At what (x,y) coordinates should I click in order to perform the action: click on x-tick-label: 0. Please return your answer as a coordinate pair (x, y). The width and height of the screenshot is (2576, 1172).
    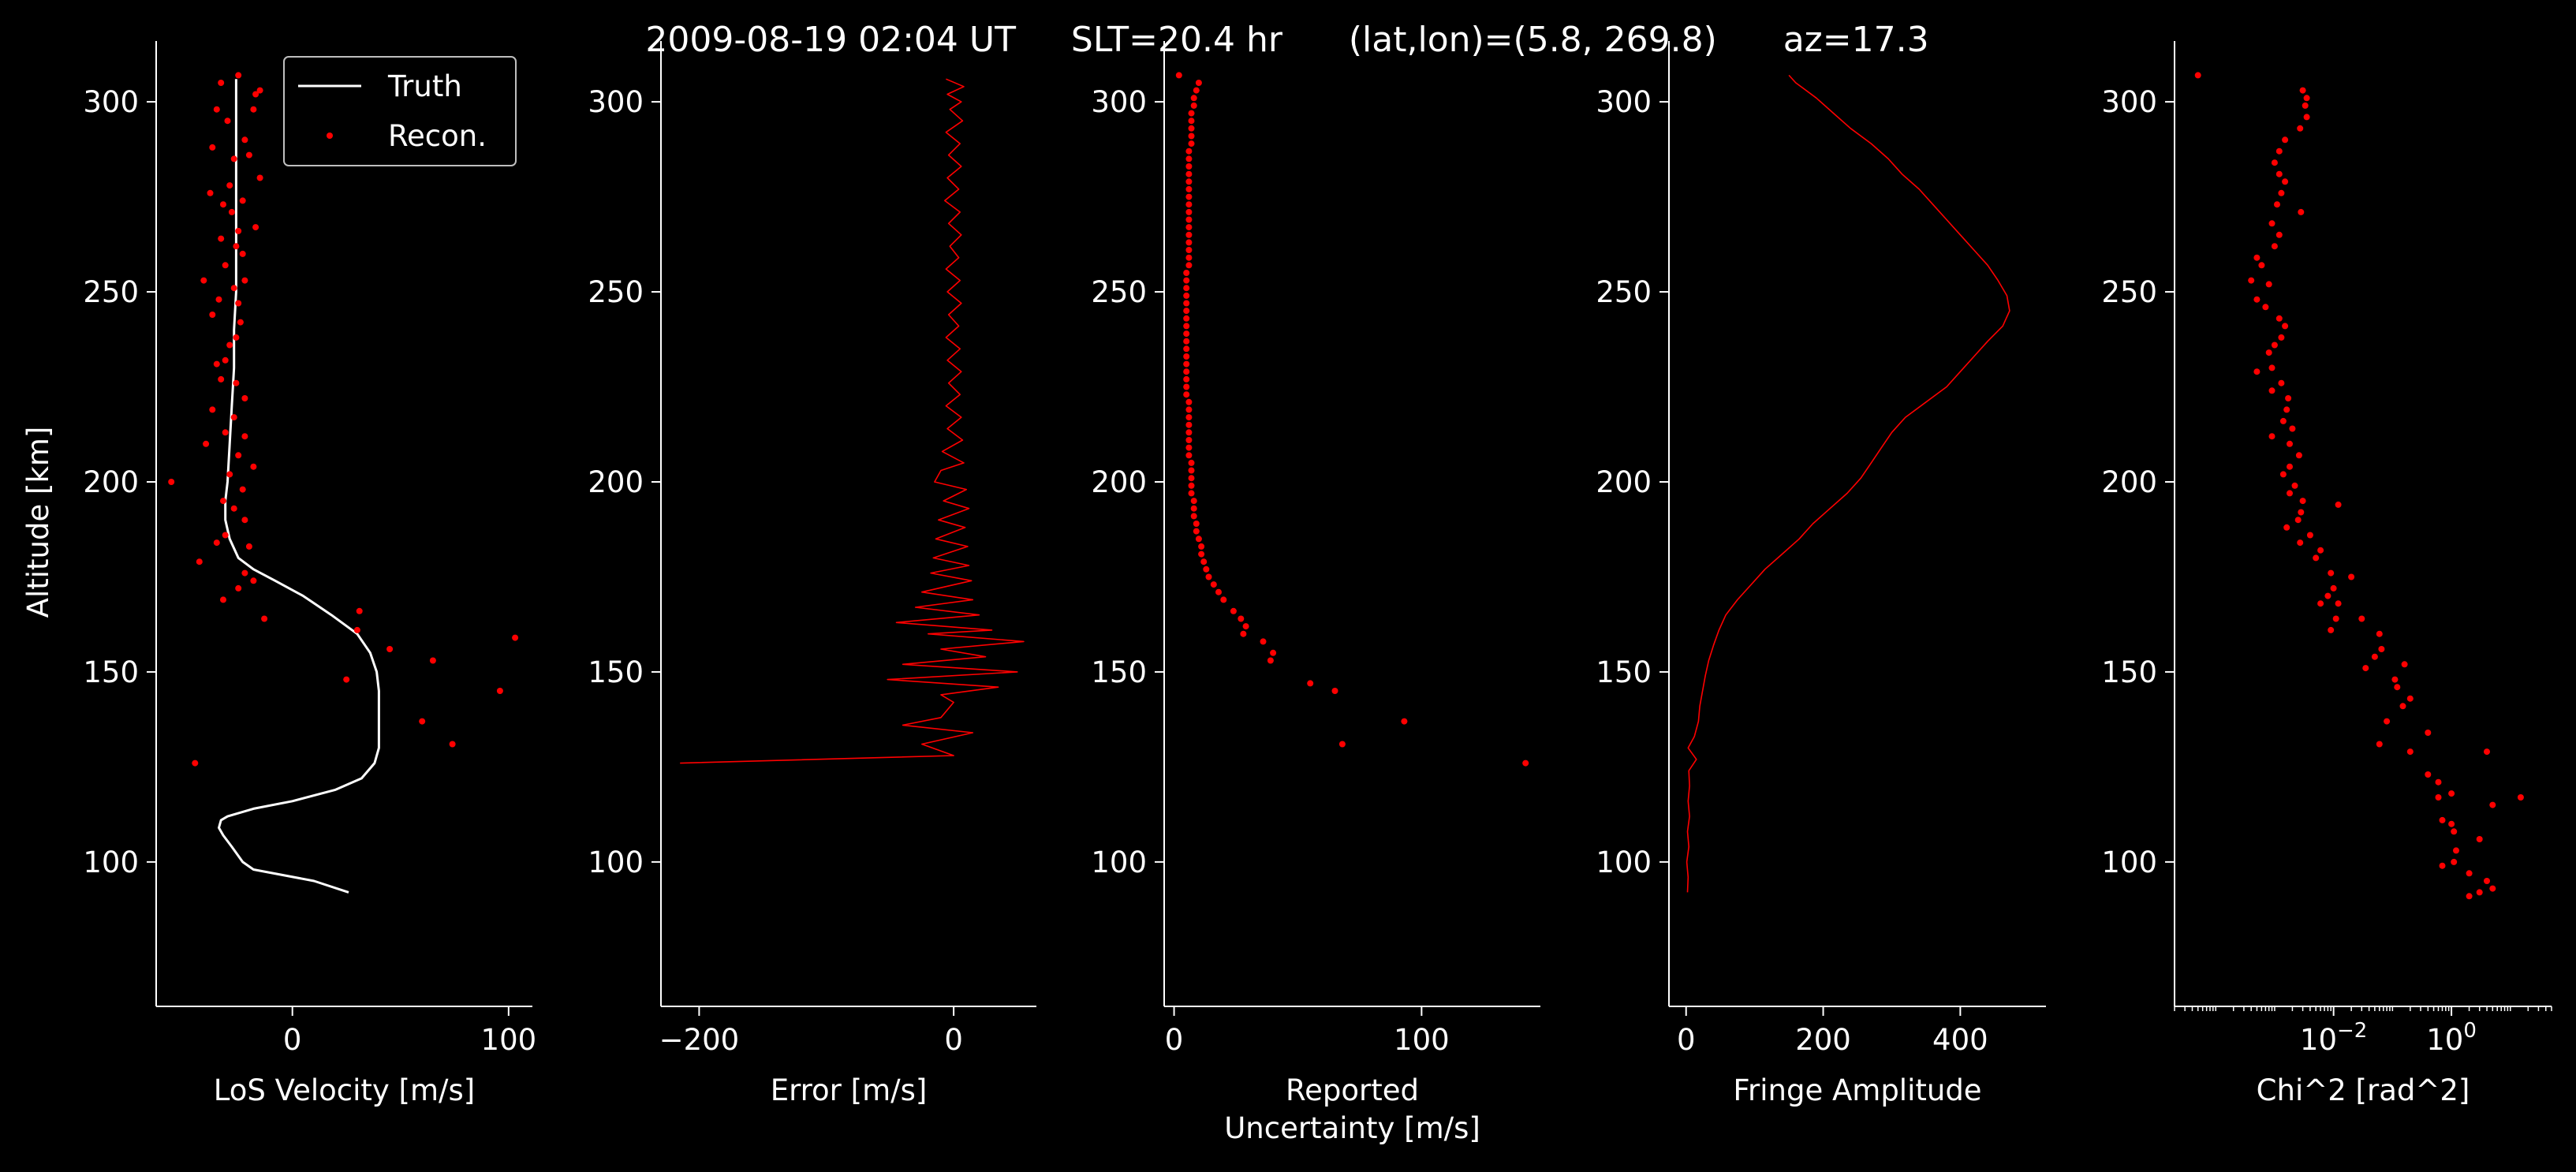
    Looking at the image, I should click on (953, 1040).